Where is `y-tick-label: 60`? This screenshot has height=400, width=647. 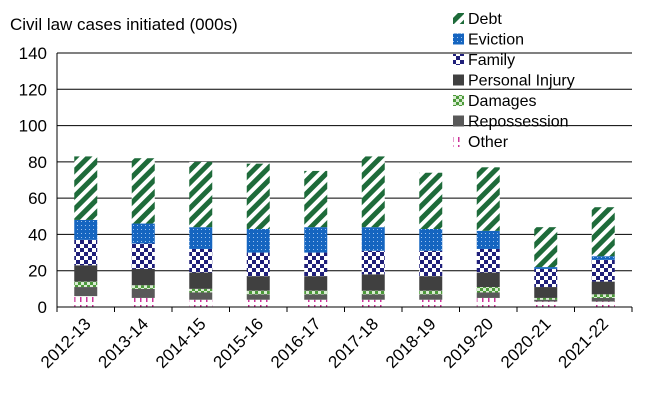
y-tick-label: 60 is located at coordinates (37, 198).